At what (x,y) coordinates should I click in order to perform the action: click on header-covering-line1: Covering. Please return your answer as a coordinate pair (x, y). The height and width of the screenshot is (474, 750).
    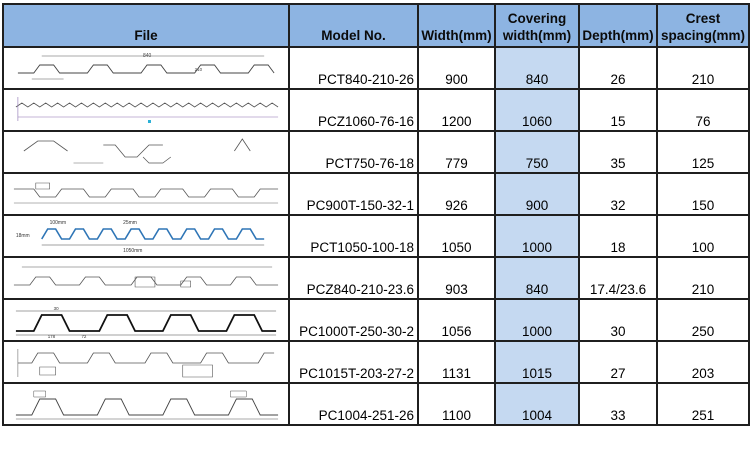
    Looking at the image, I should click on (537, 18).